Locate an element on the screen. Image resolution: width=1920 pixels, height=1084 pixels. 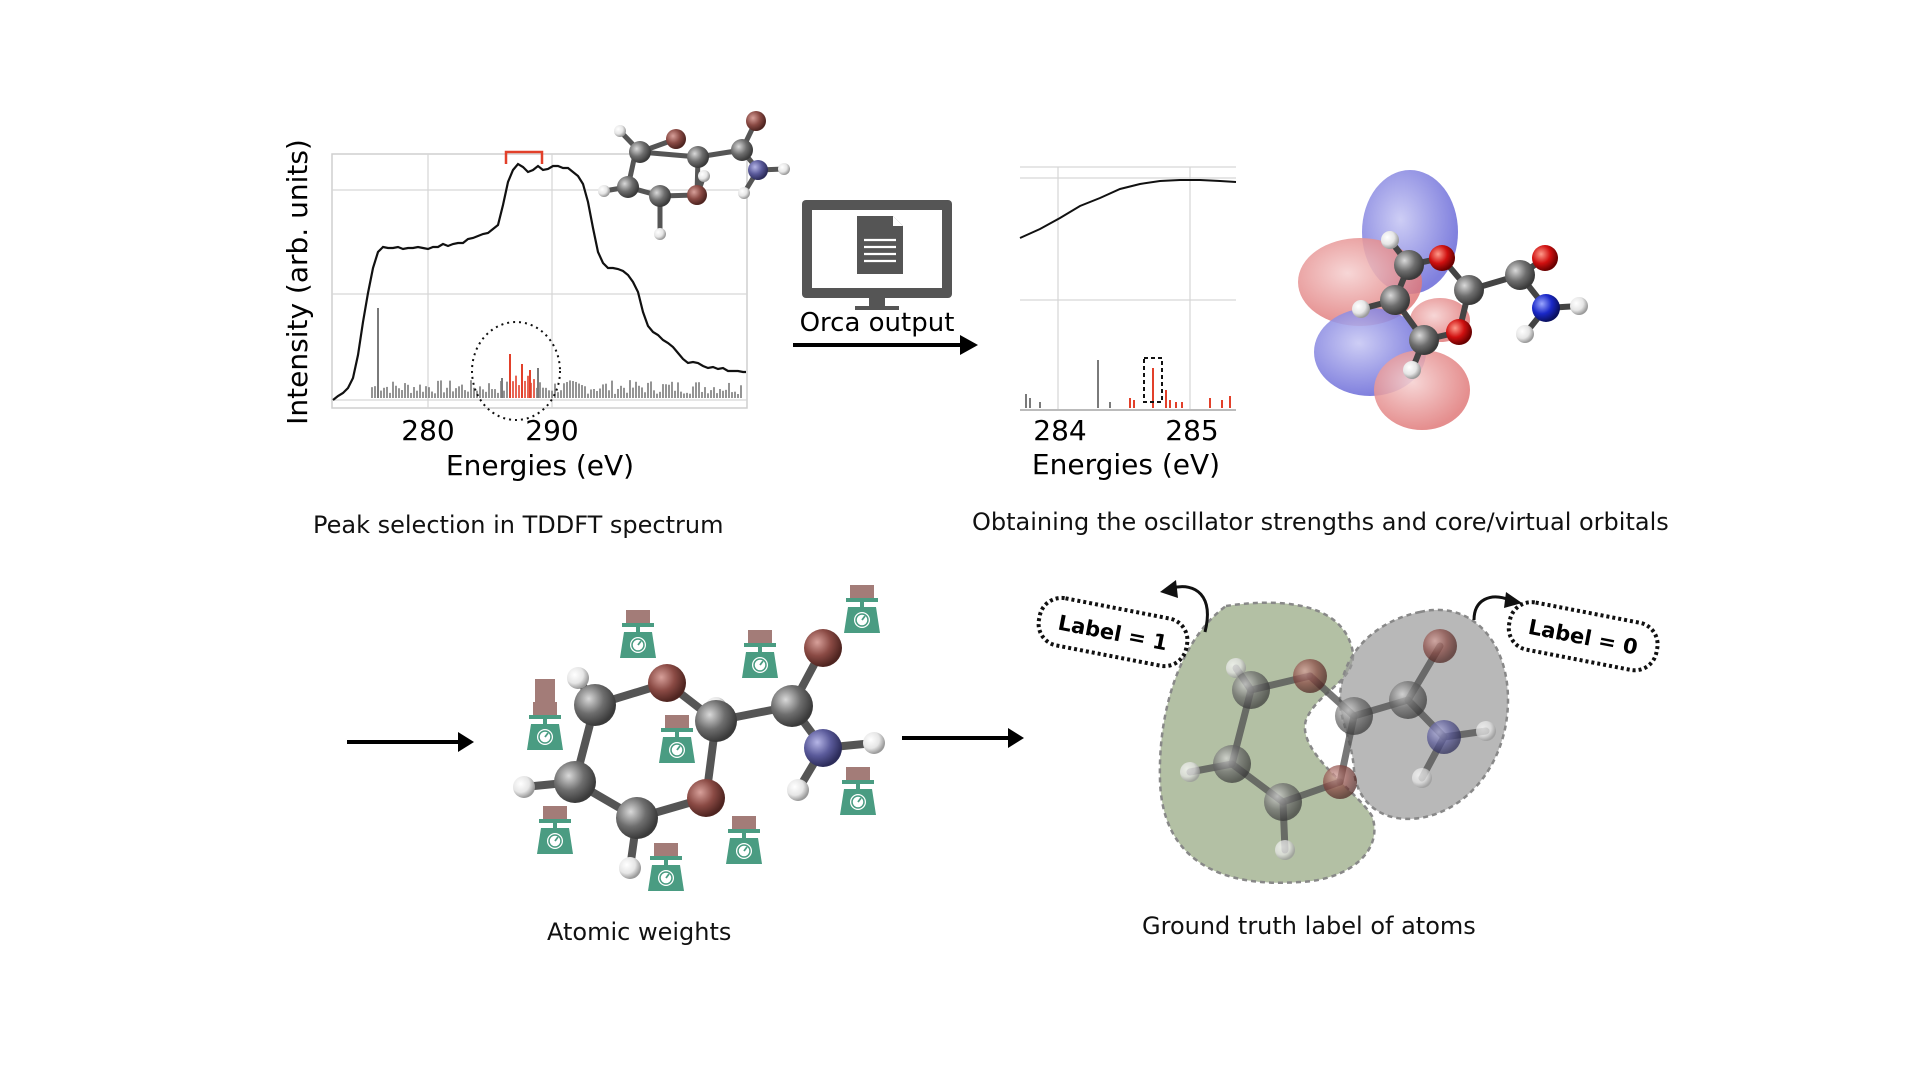
spectrum-curve is located at coordinates (539, 281).